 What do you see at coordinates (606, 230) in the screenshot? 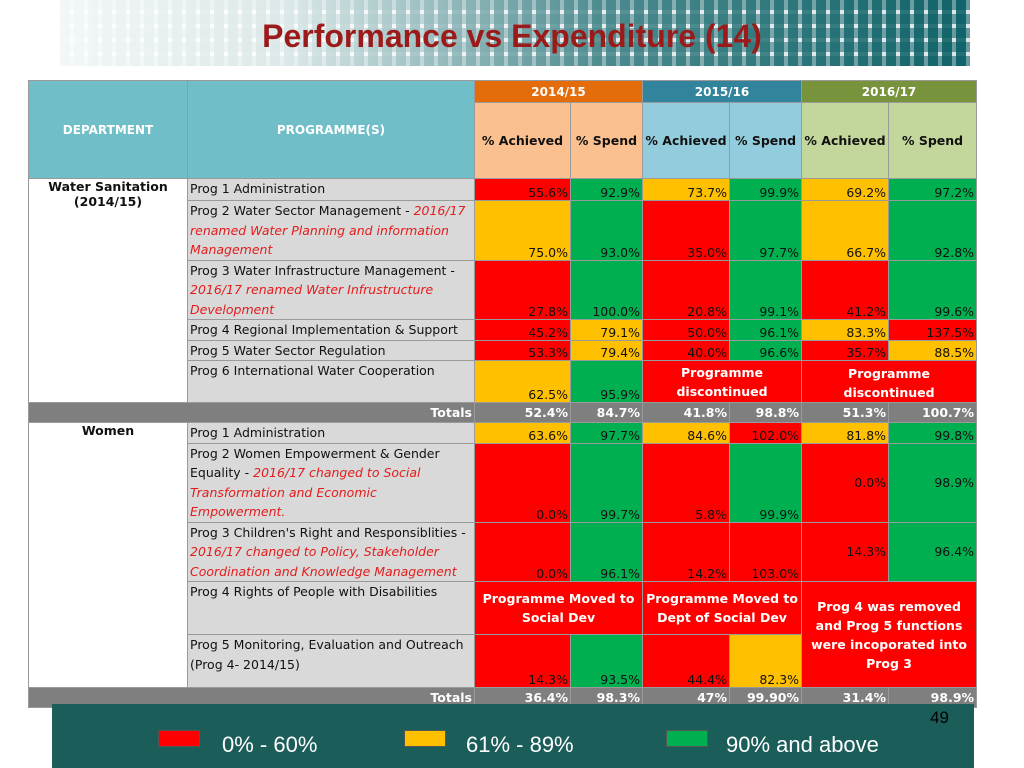
I see `value-cell: 93.0%` at bounding box center [606, 230].